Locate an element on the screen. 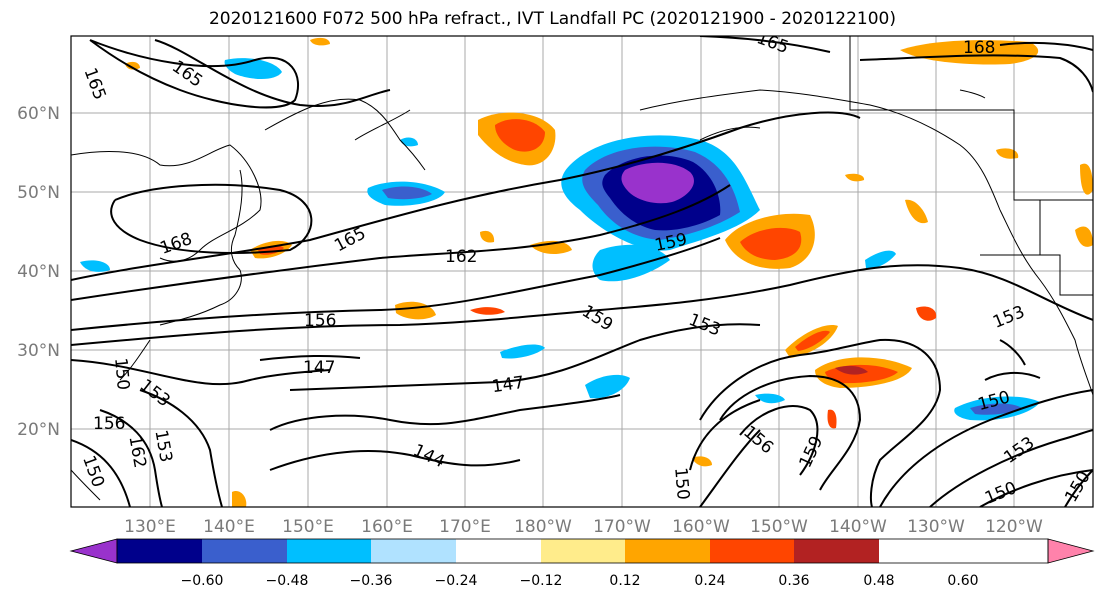 This screenshot has height=601, width=1105. lat-label: 30°N is located at coordinates (38, 351).